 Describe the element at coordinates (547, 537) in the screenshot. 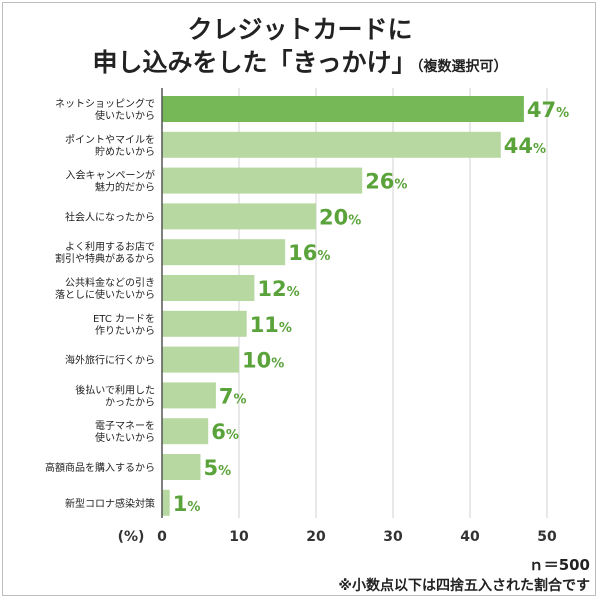

I see `x-tick-label-50: 50` at that location.